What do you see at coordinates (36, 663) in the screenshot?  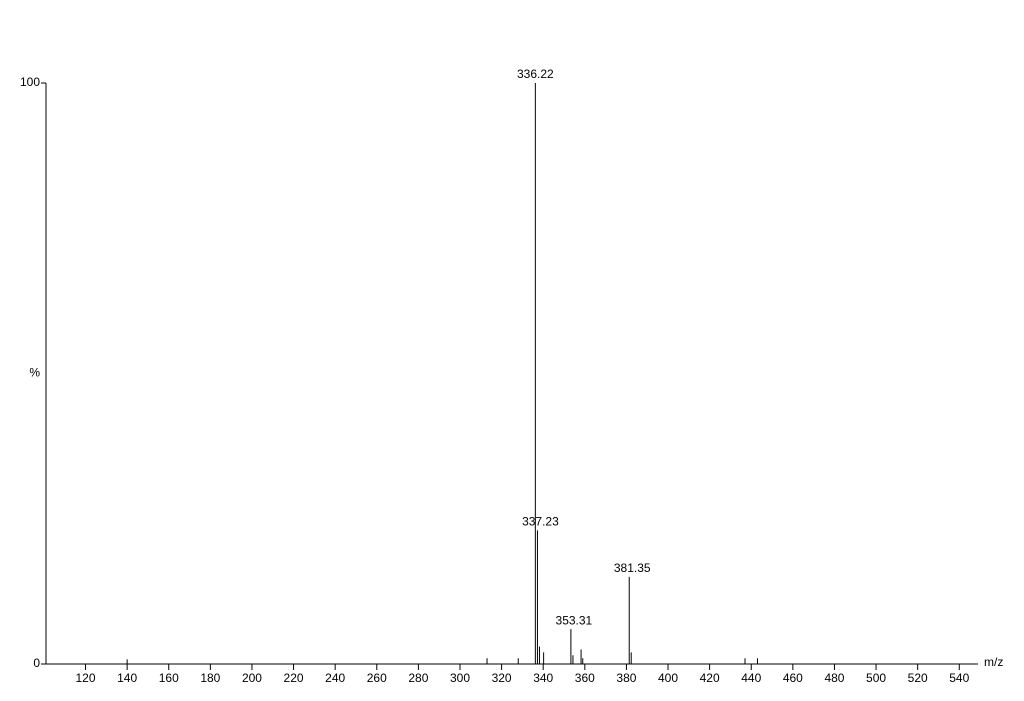 I see `y-tick-label: 0` at bounding box center [36, 663].